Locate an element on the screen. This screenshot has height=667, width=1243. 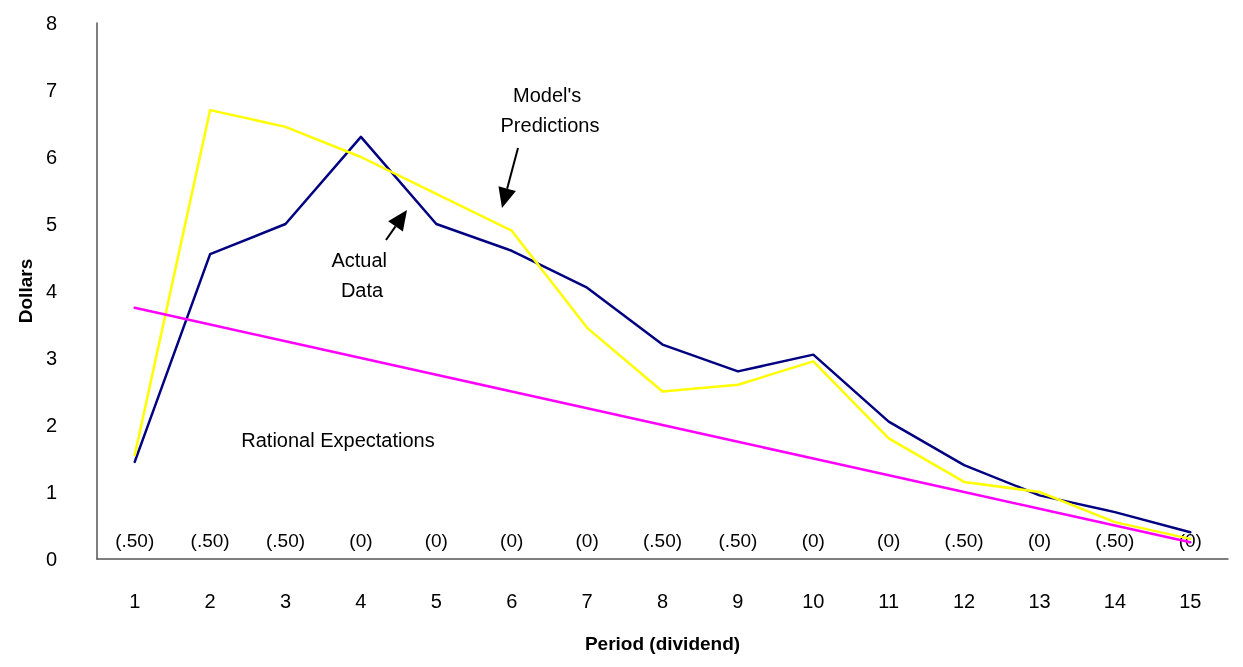
y-tick-label: 4 is located at coordinates (51, 291).